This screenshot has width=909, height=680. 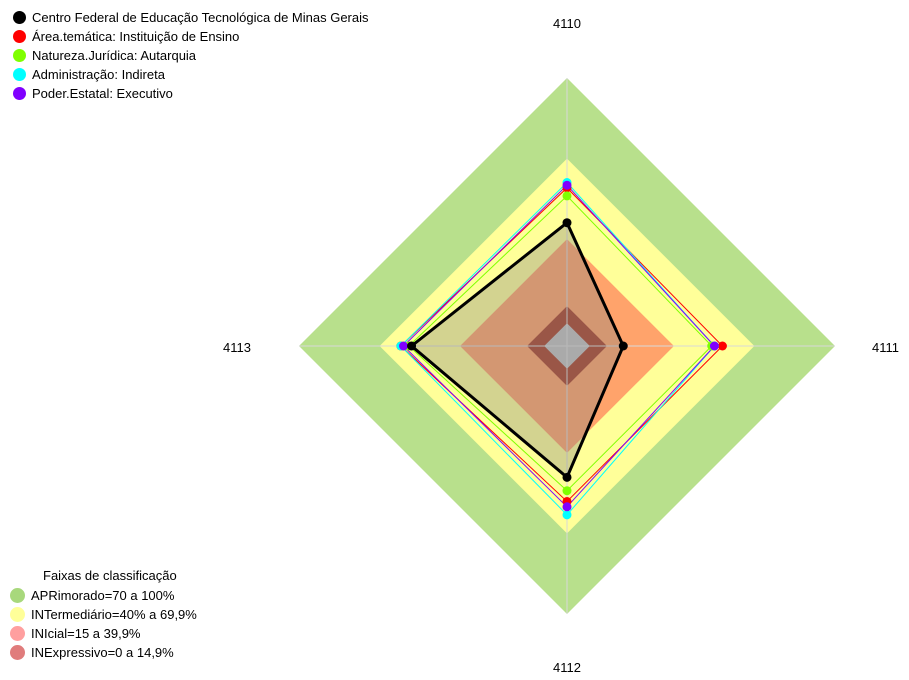 I want to click on band-label: APRimorado=70 a 100%, so click(x=103, y=595).